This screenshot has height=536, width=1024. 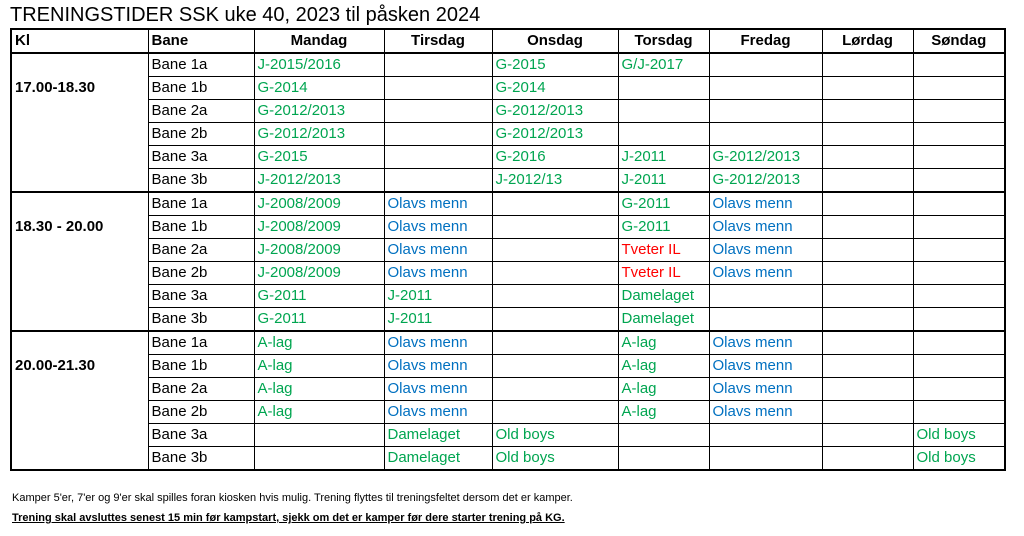 I want to click on bane-label: Bane 2a, so click(x=201, y=111).